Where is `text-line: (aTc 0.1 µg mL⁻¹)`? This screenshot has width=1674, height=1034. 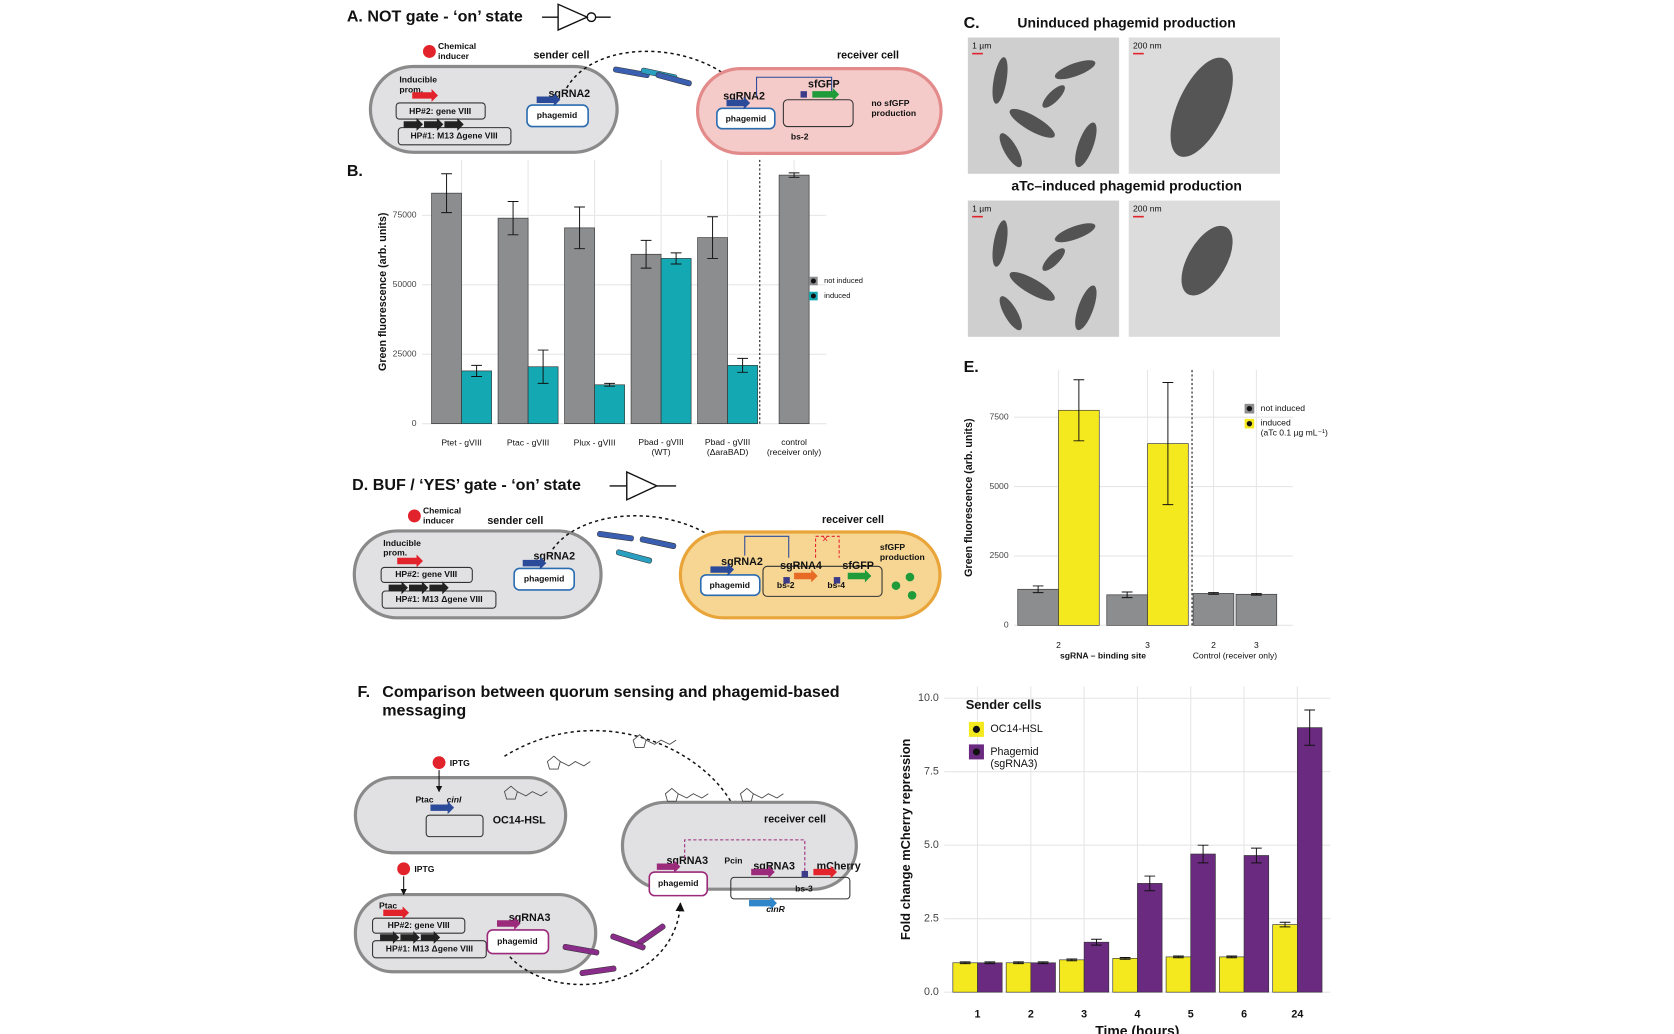 text-line: (aTc 0.1 µg mL⁻¹) is located at coordinates (1294, 433).